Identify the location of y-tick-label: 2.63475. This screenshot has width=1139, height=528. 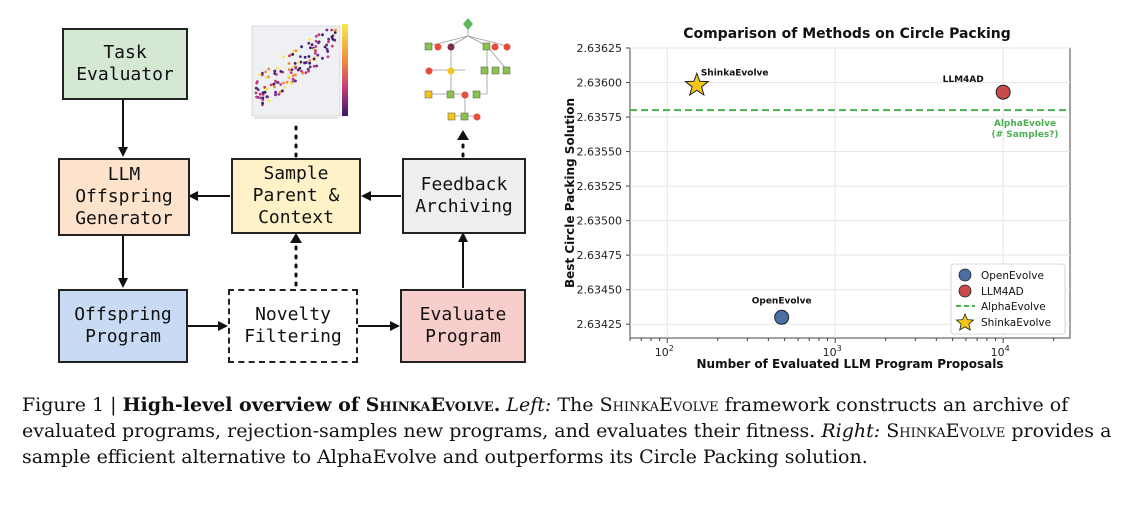
(600, 255).